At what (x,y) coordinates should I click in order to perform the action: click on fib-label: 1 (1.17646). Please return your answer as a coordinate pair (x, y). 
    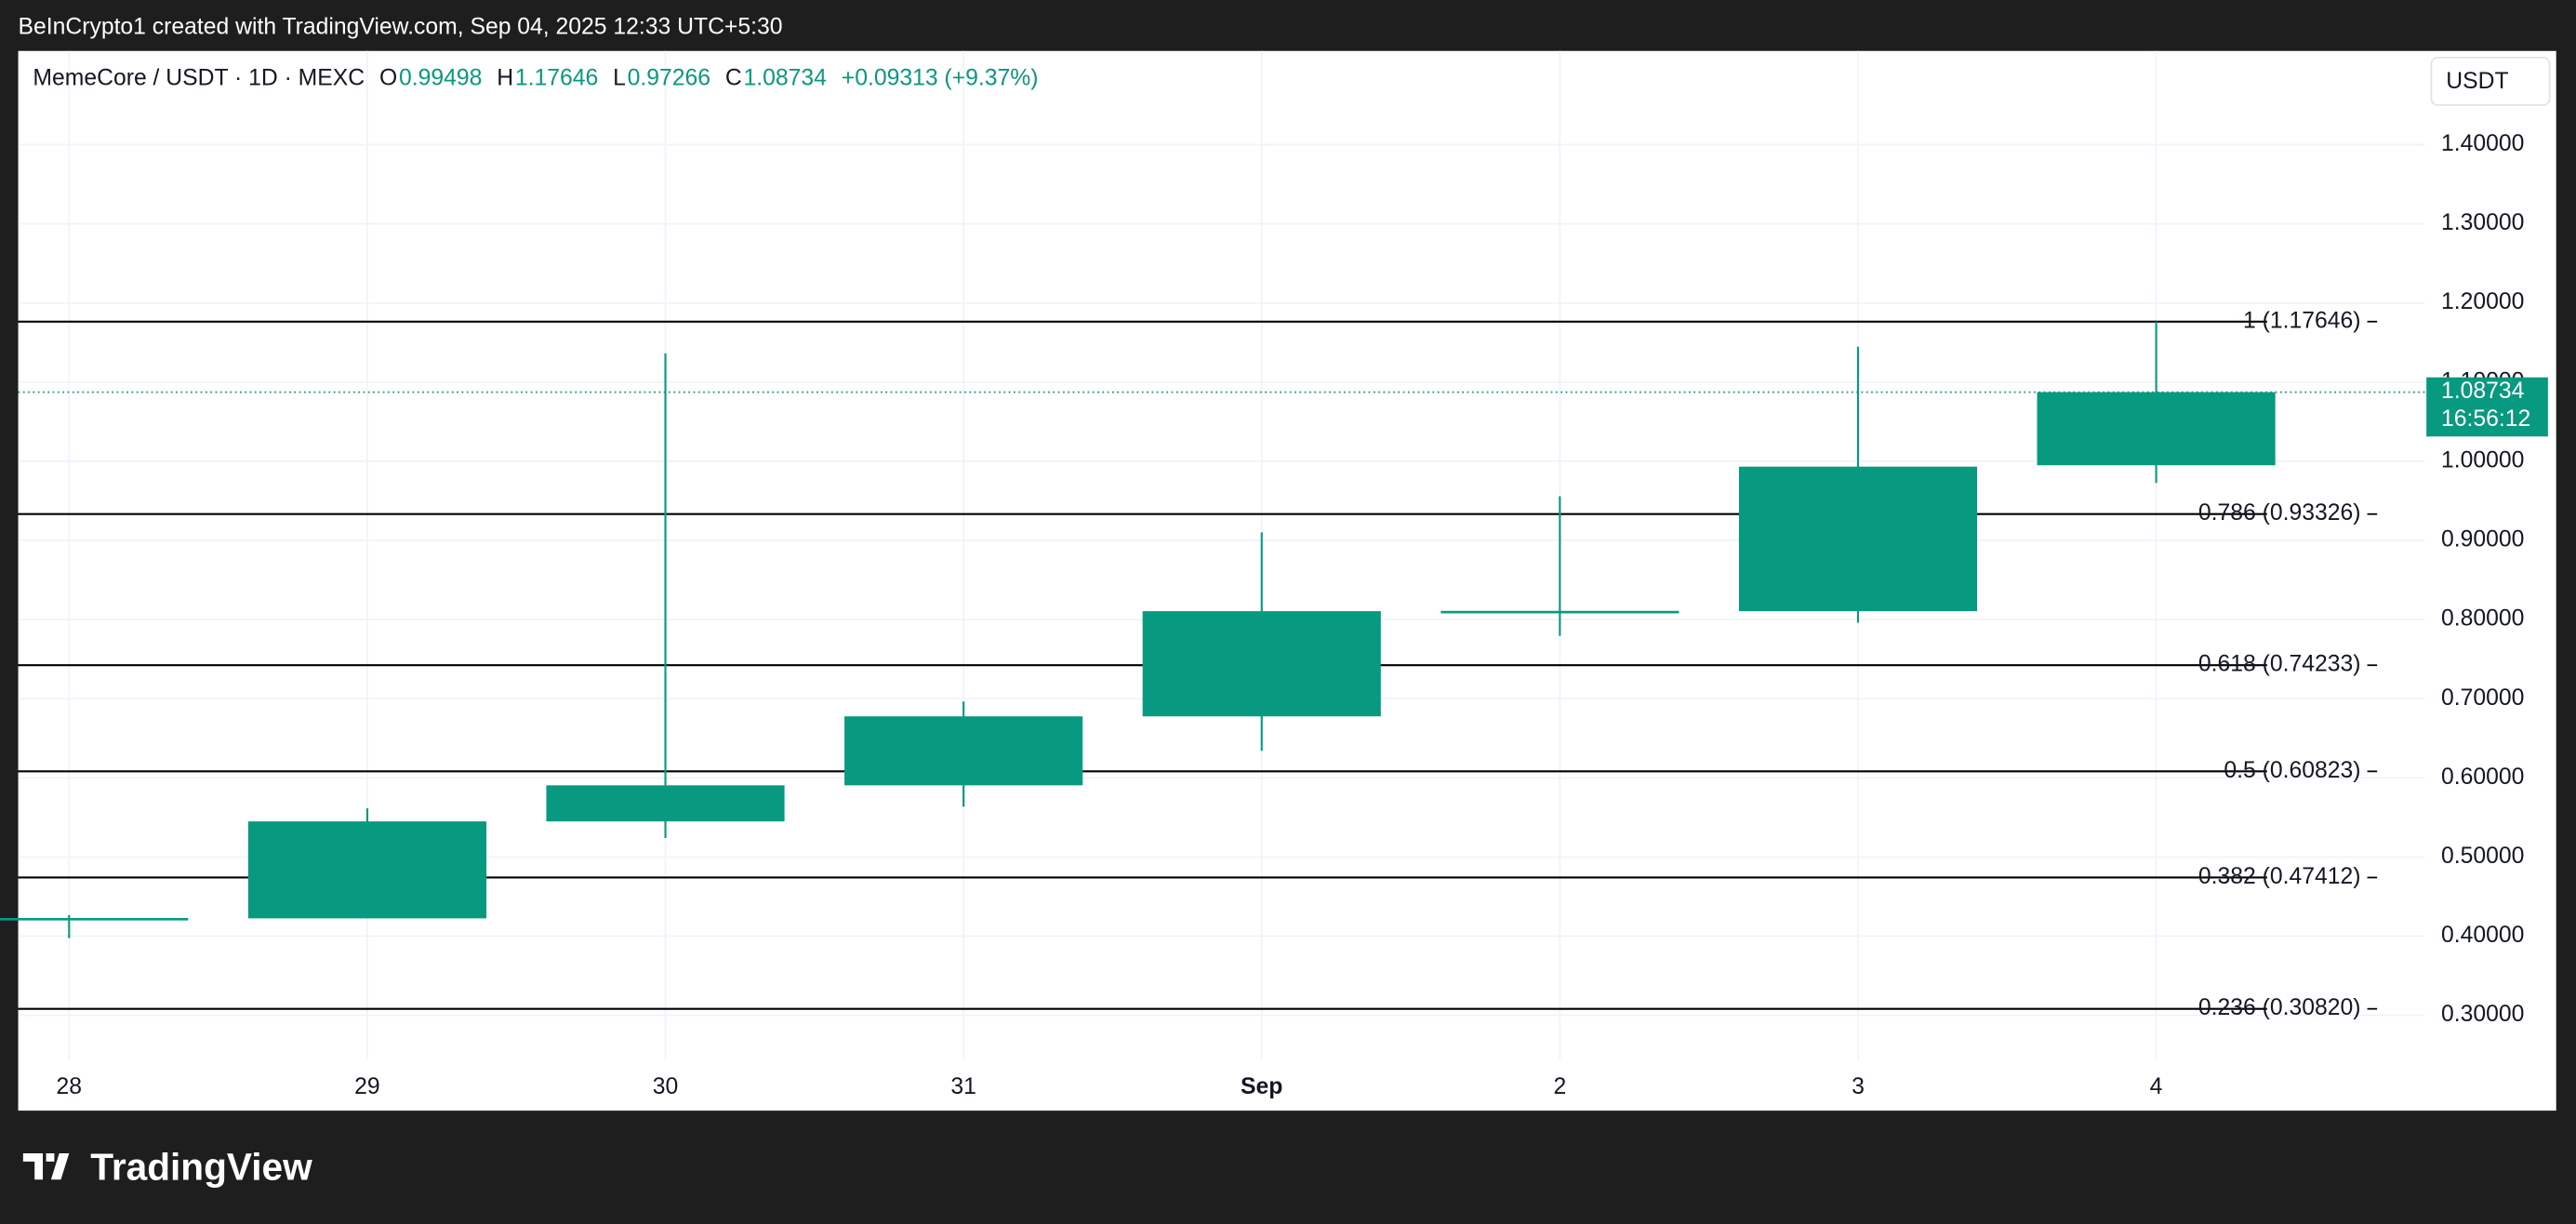
    Looking at the image, I should click on (2301, 320).